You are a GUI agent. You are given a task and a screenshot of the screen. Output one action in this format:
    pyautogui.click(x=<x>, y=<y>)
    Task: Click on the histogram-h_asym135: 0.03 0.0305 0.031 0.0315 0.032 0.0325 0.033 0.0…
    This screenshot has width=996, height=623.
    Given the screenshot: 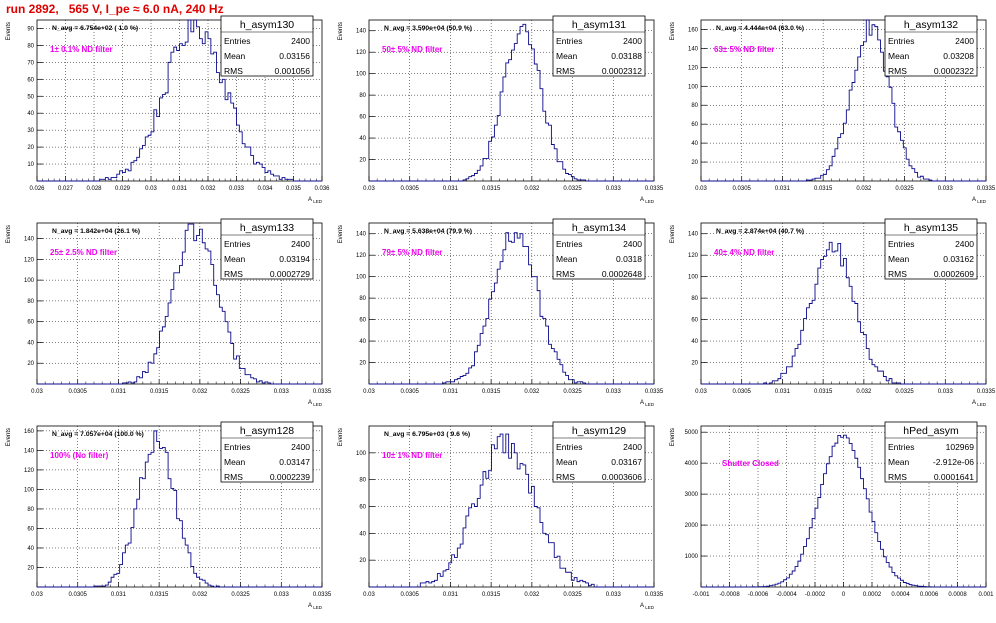 What is the action you would take?
    pyautogui.click(x=833, y=312)
    